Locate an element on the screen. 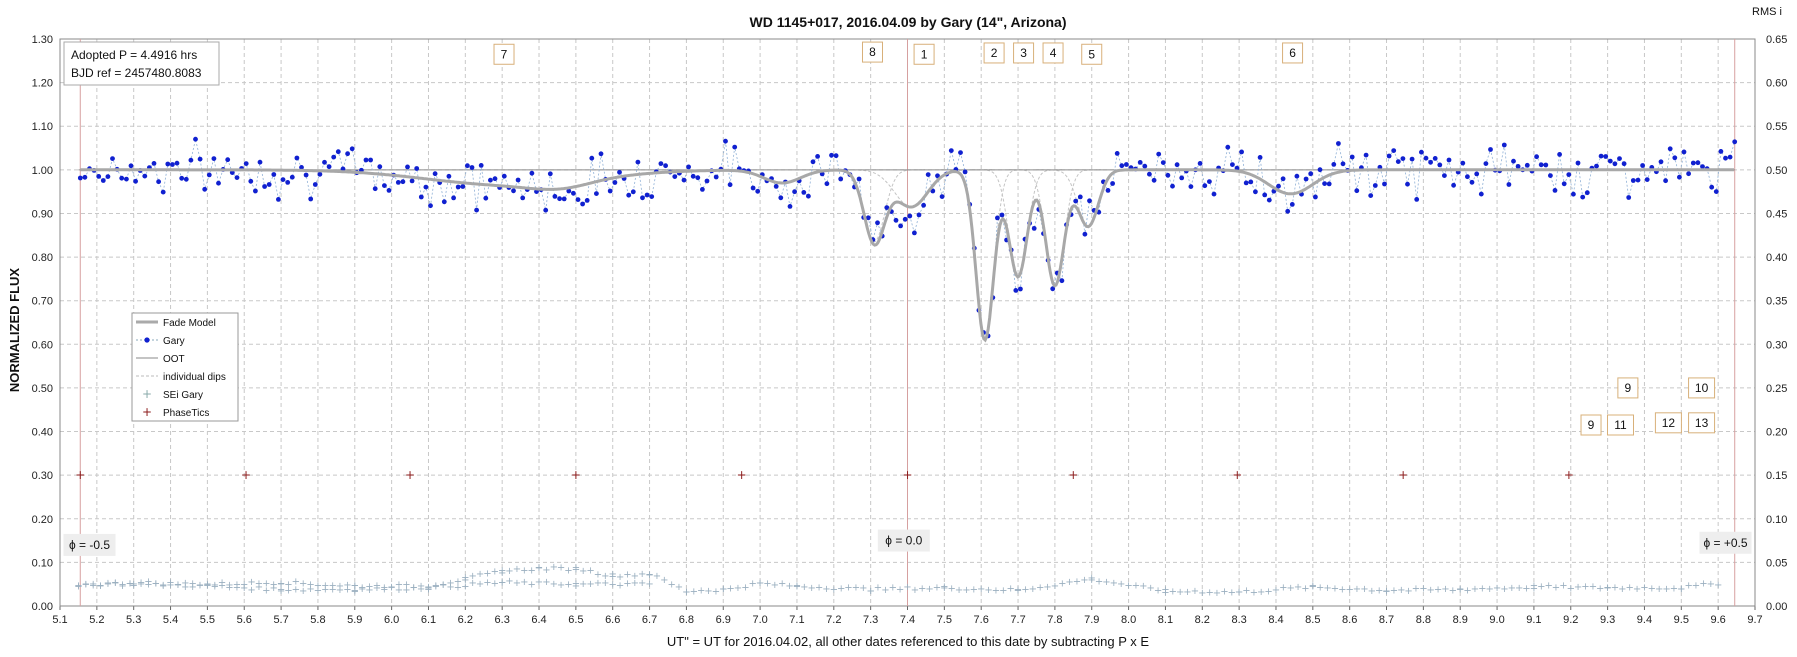  dip-marker: 7 is located at coordinates (504, 54).